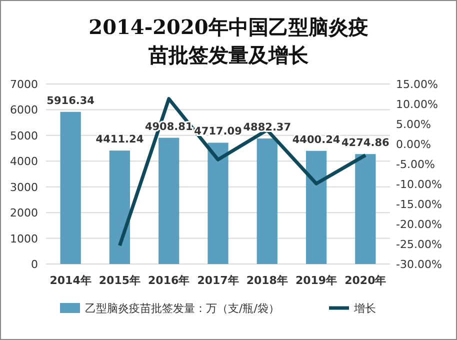 The height and width of the screenshot is (340, 457). I want to click on x-tick-label: 2015年, so click(119, 280).